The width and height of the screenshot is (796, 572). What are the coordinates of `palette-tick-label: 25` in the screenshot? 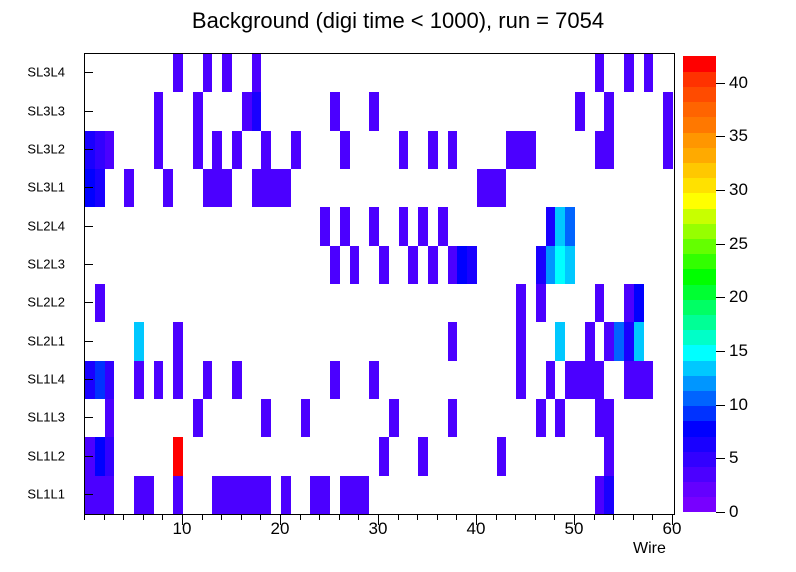 It's located at (738, 243).